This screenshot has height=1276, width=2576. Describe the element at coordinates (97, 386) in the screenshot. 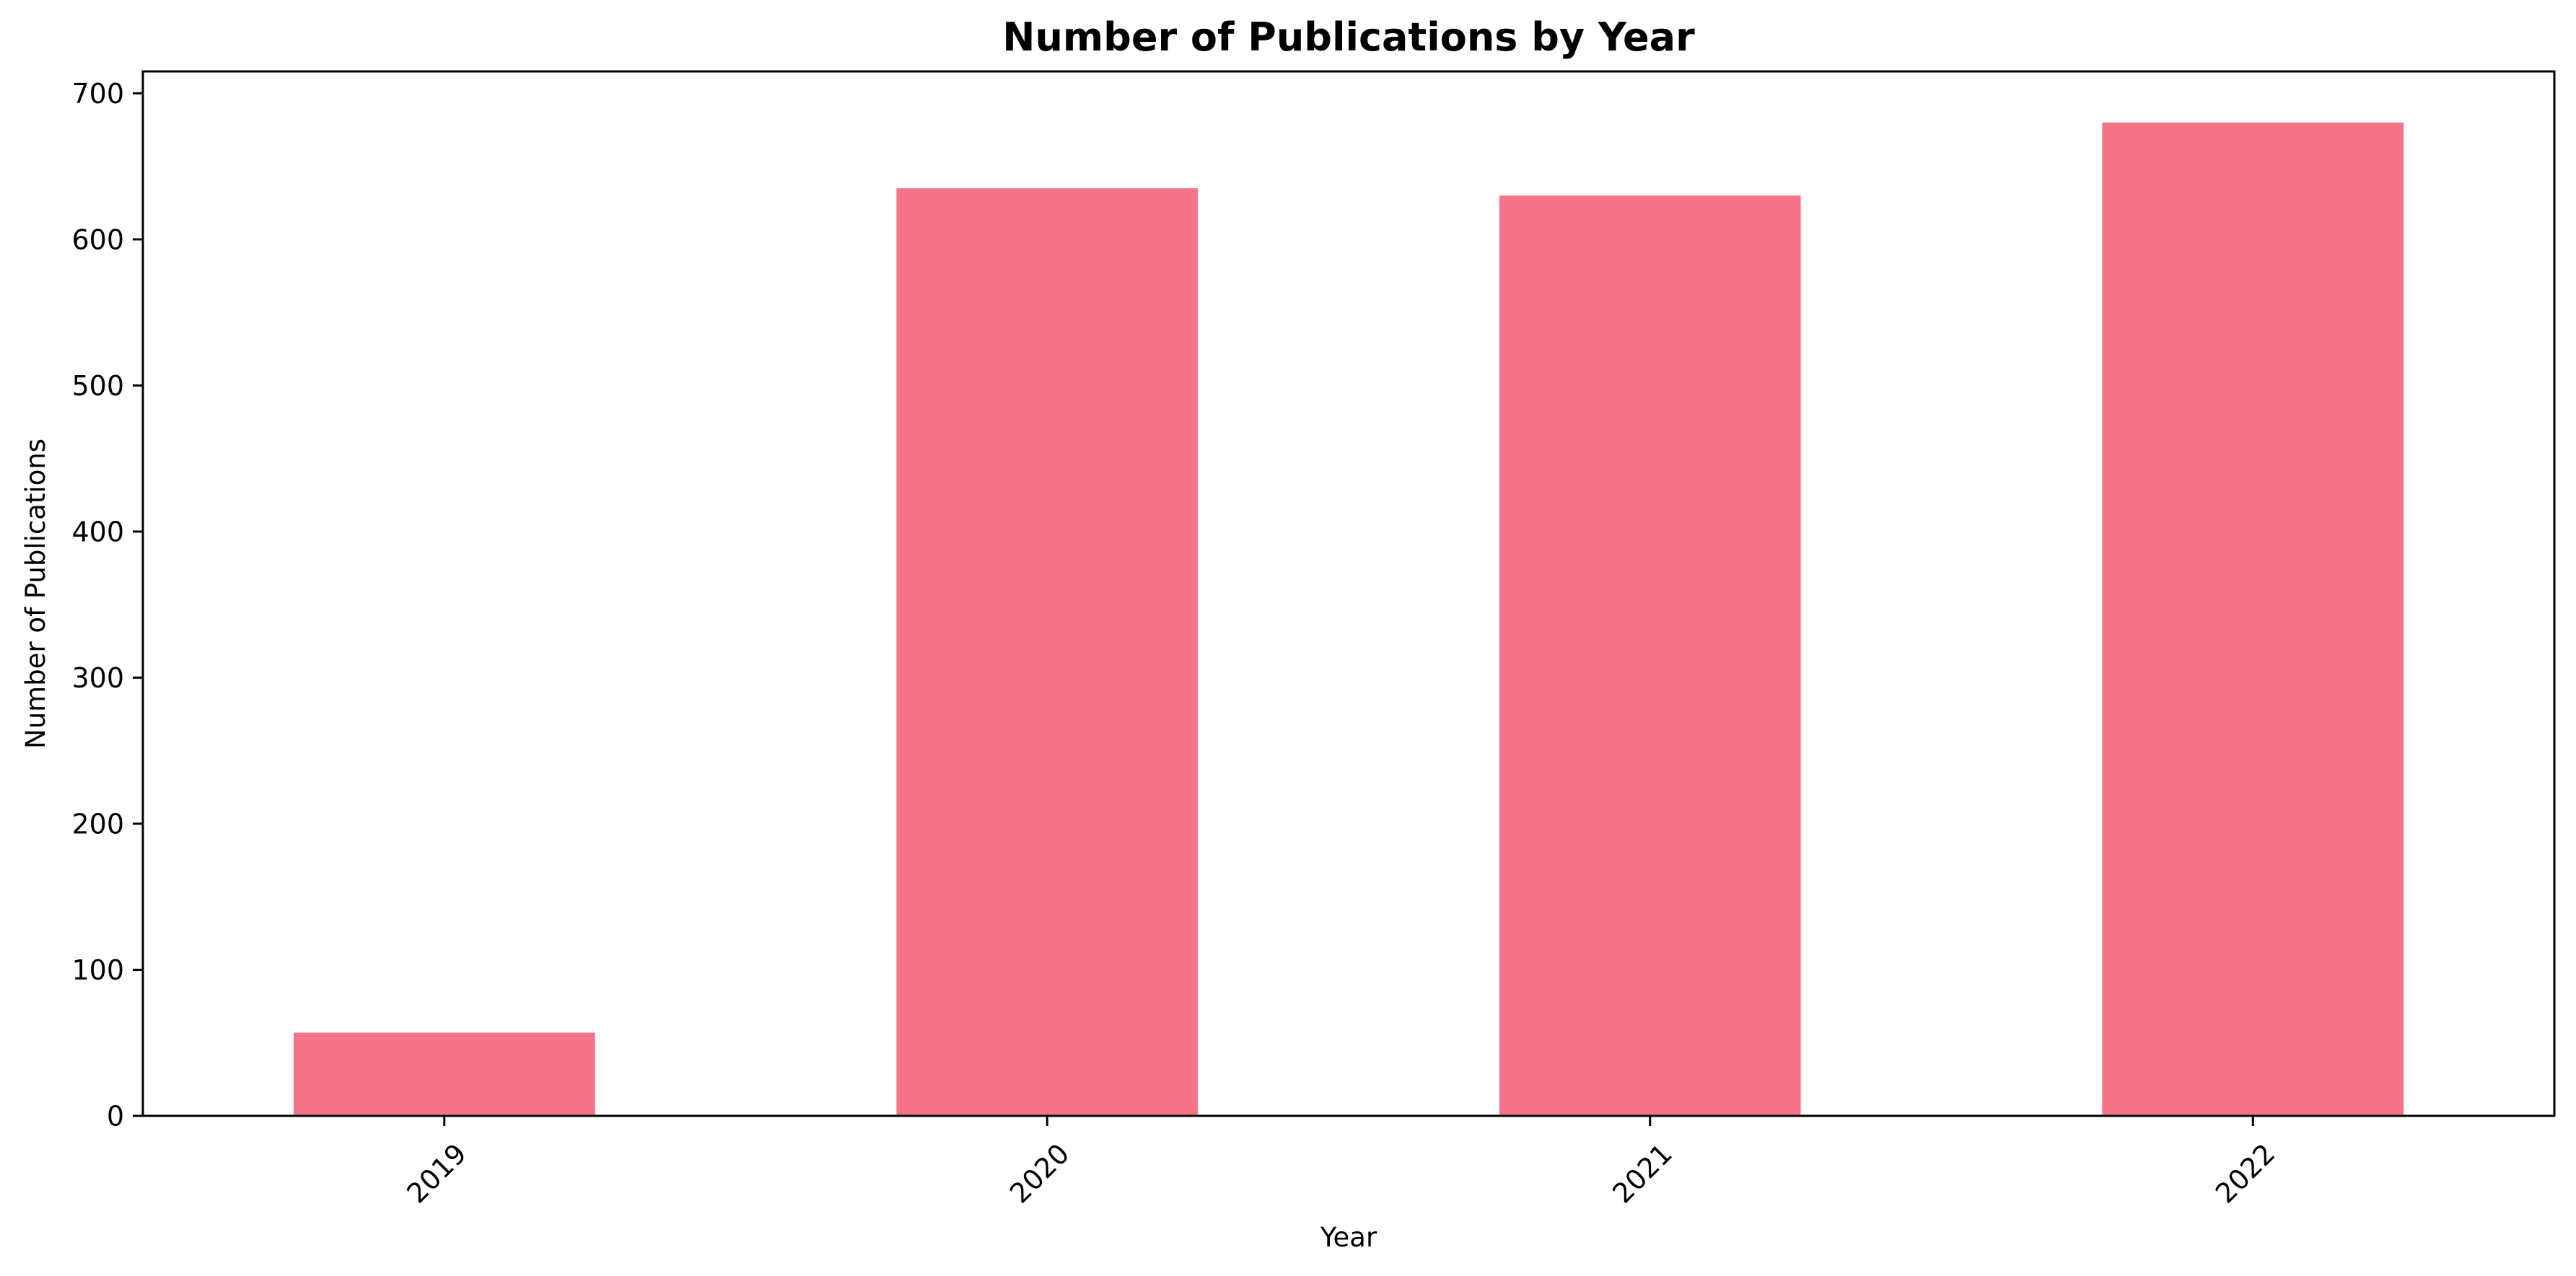

I see `y-tick-label: 500` at that location.